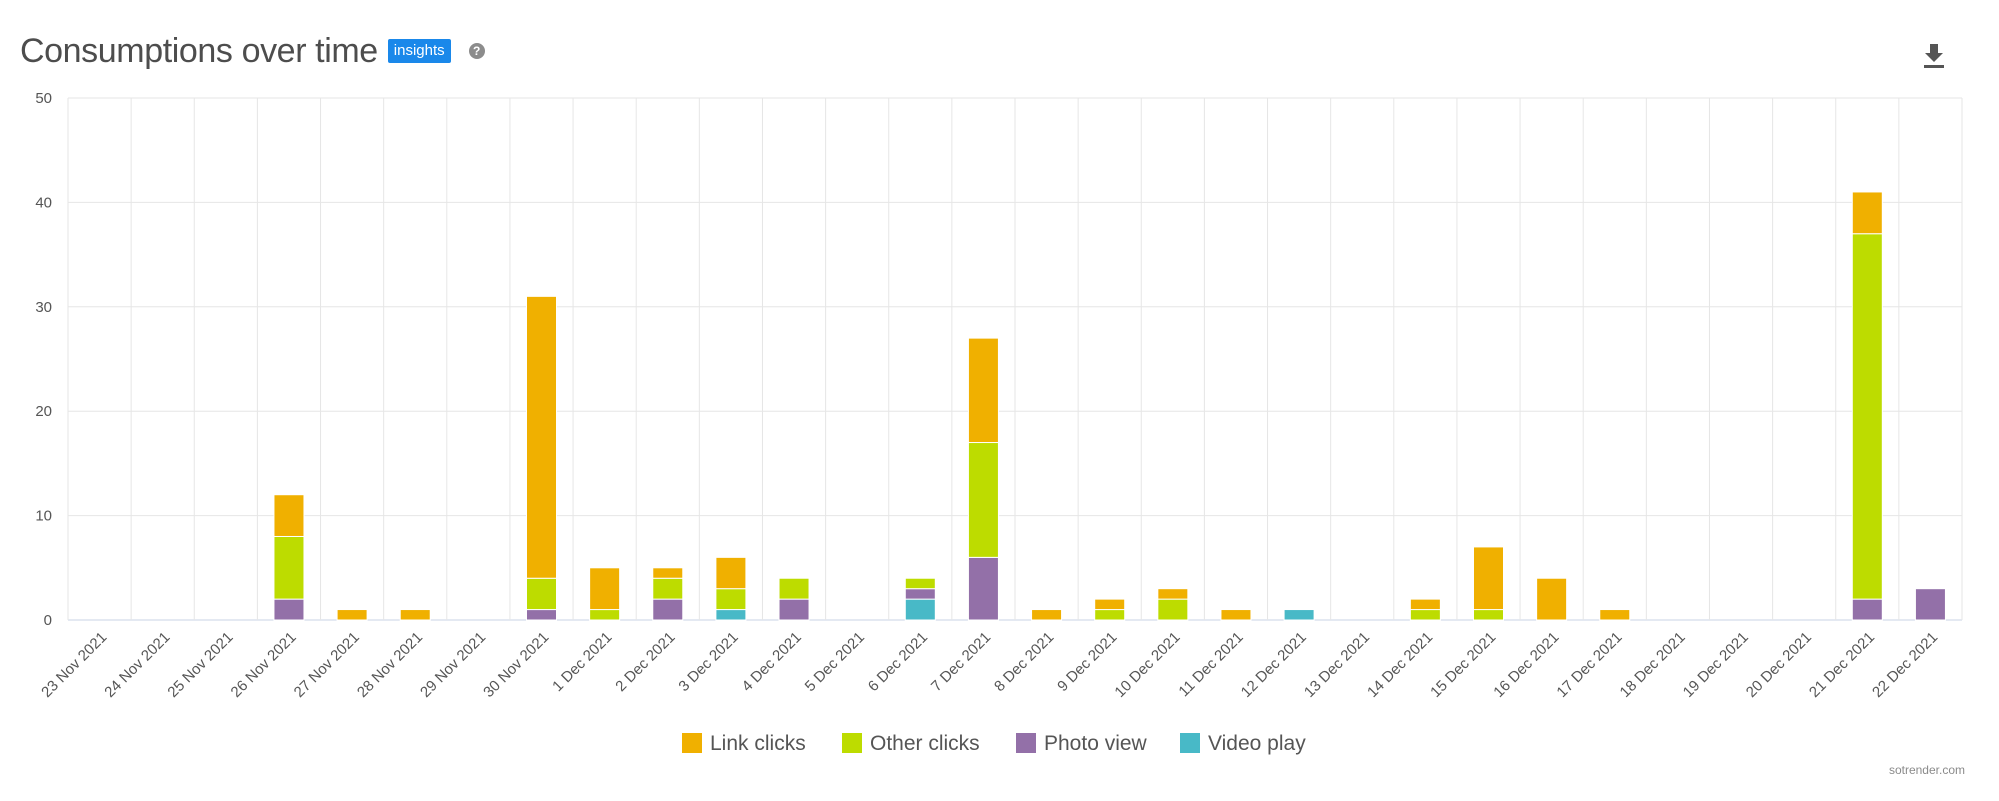 This screenshot has height=801, width=1999. What do you see at coordinates (419, 51) in the screenshot?
I see `insights-badge: insights` at bounding box center [419, 51].